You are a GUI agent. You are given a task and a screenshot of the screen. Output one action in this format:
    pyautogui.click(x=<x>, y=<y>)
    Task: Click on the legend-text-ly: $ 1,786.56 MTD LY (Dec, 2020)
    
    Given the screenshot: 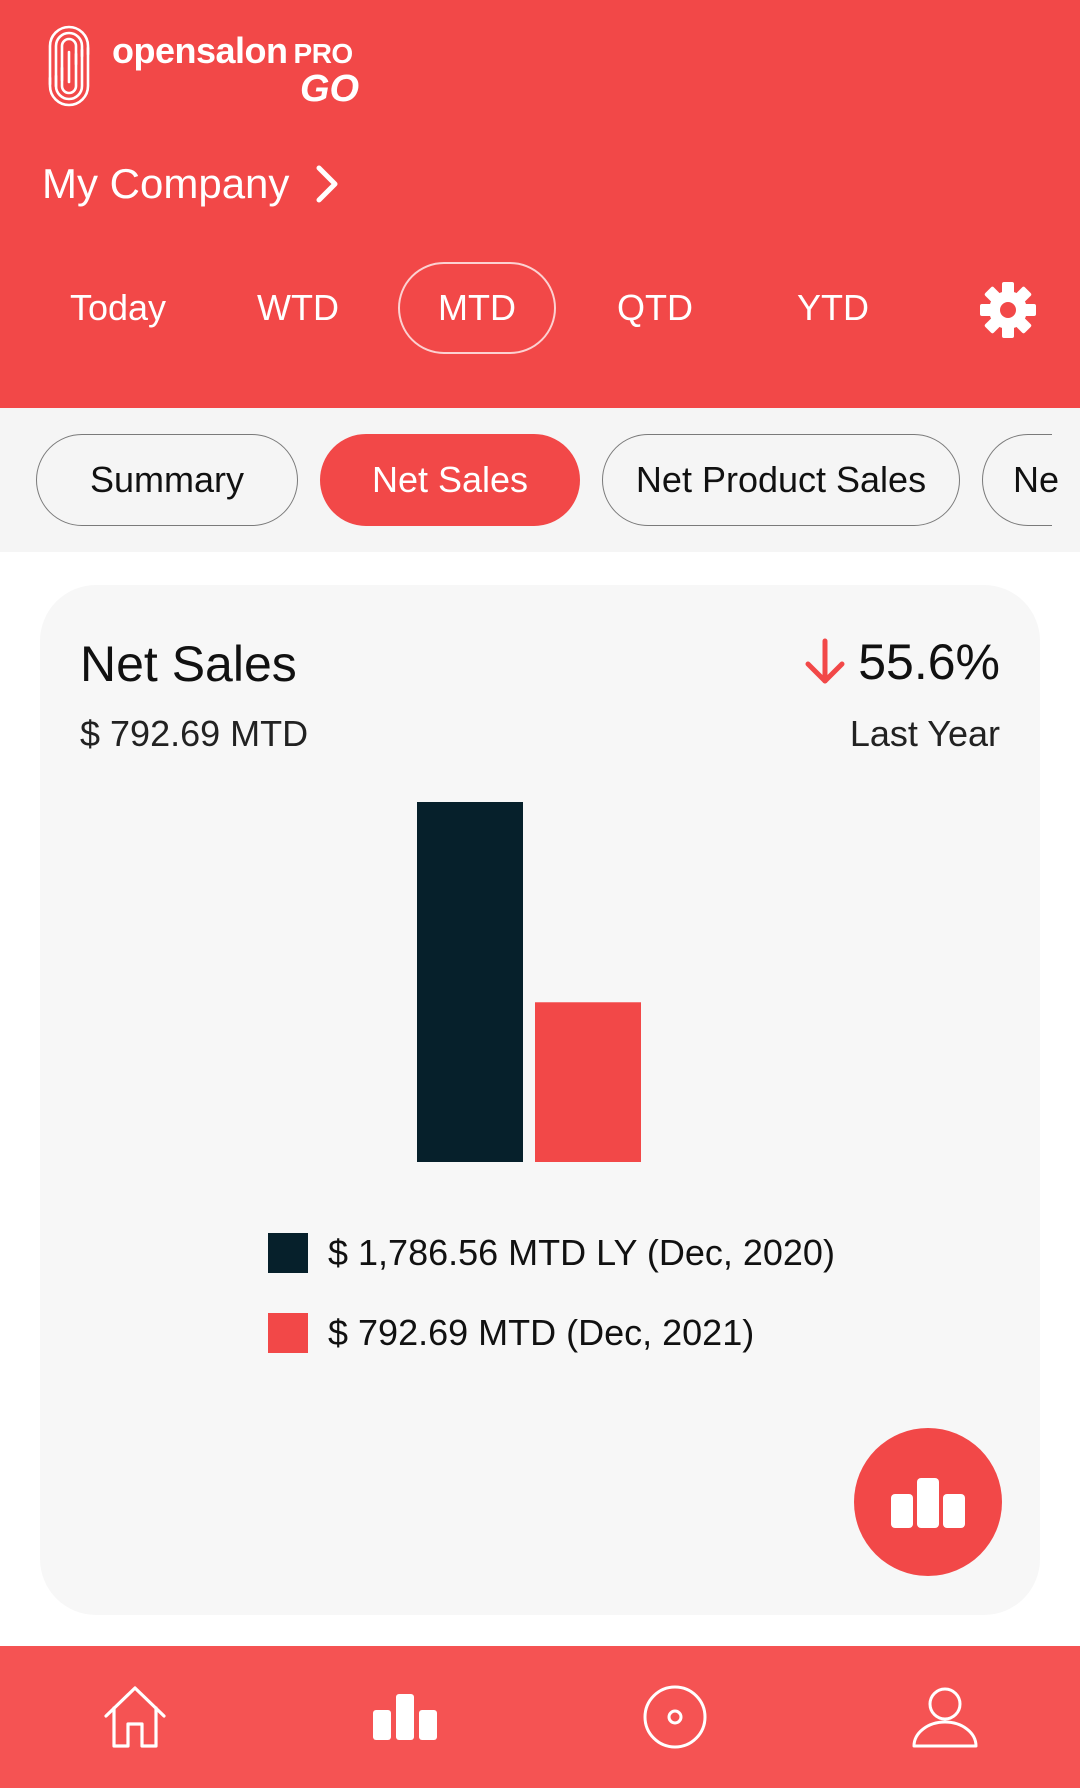 What is the action you would take?
    pyautogui.click(x=581, y=1252)
    